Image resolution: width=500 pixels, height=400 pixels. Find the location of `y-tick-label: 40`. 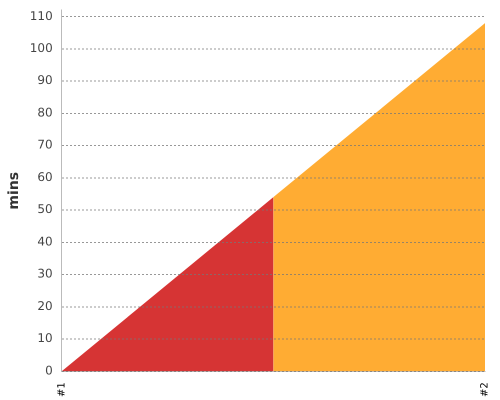

y-tick-label: 40 is located at coordinates (45, 241).